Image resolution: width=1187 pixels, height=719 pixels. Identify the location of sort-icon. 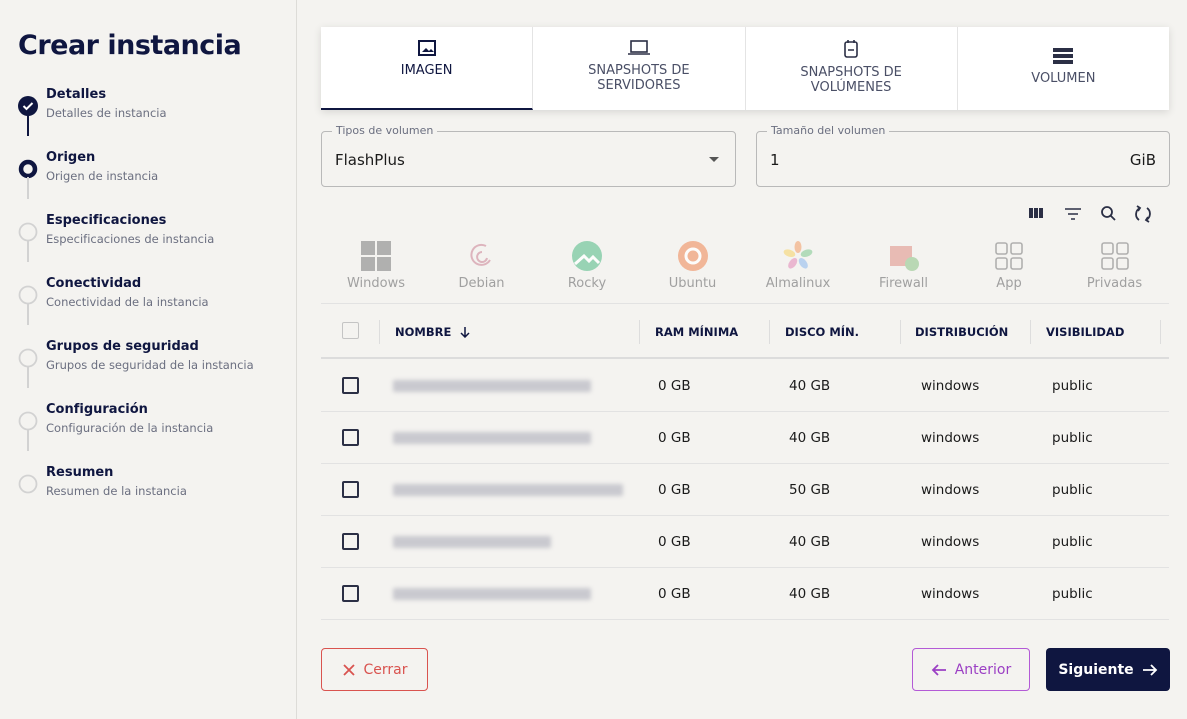
(465, 333).